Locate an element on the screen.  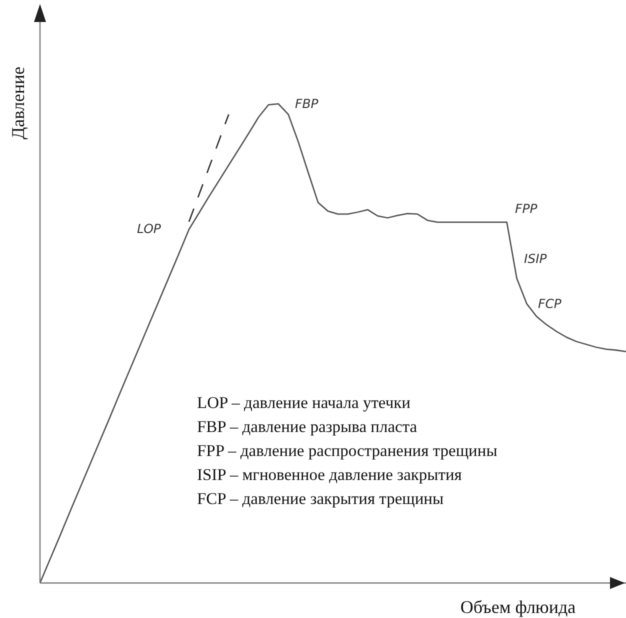
annotation: FCP is located at coordinates (550, 303).